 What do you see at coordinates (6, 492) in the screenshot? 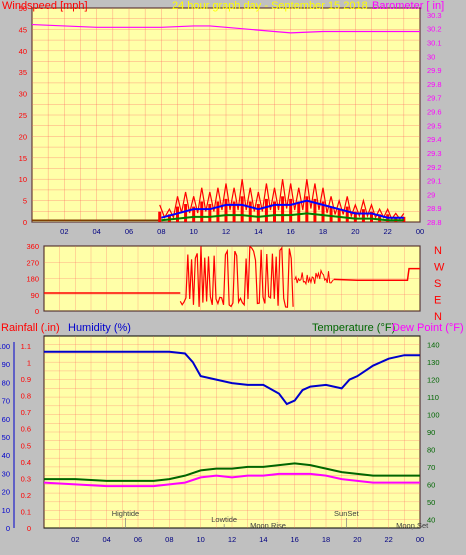
I see `humidity-tick-label: 20` at bounding box center [6, 492].